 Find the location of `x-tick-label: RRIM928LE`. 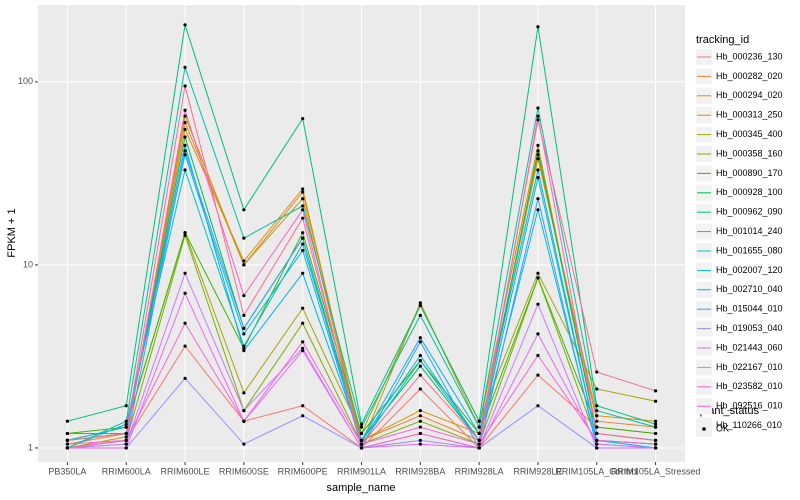

x-tick-label: RRIM928LE is located at coordinates (537, 471).